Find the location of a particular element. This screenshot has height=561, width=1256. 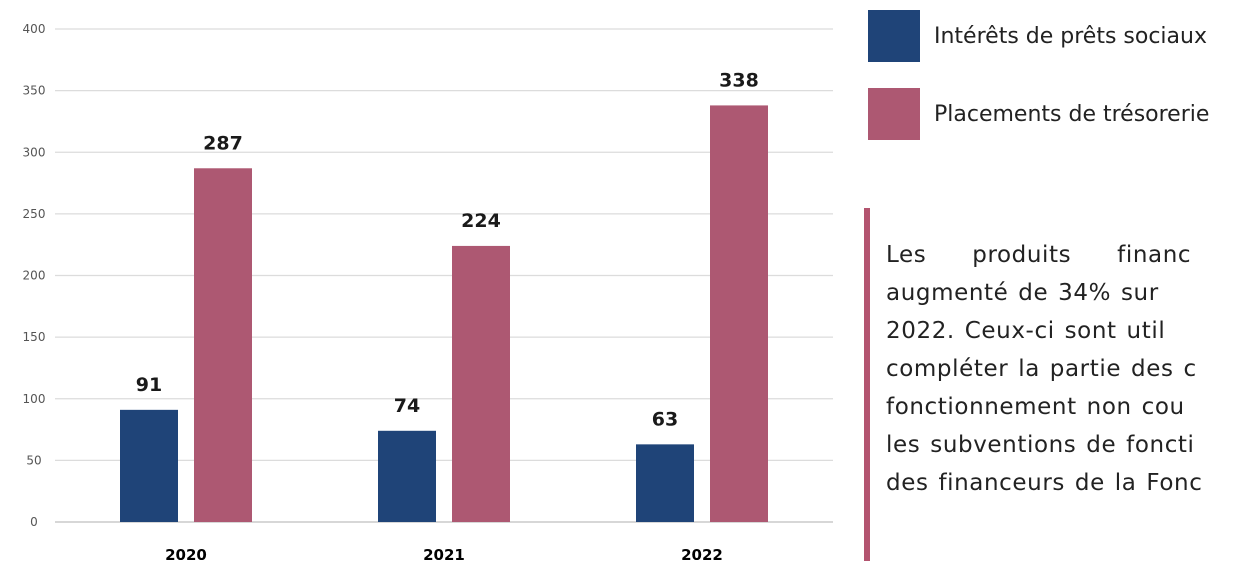

y-tick-label: 300 is located at coordinates (34, 152).